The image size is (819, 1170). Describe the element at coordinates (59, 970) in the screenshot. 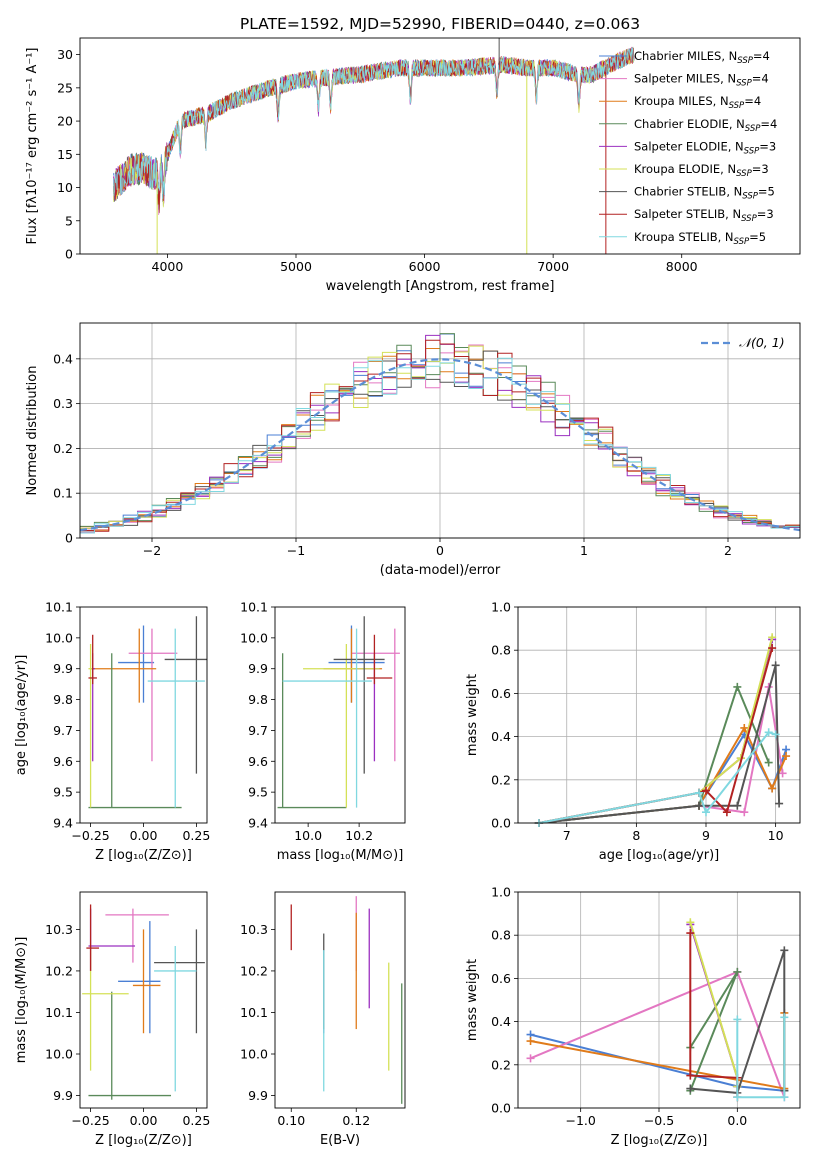

I see `y-tick-label: 10.2` at that location.